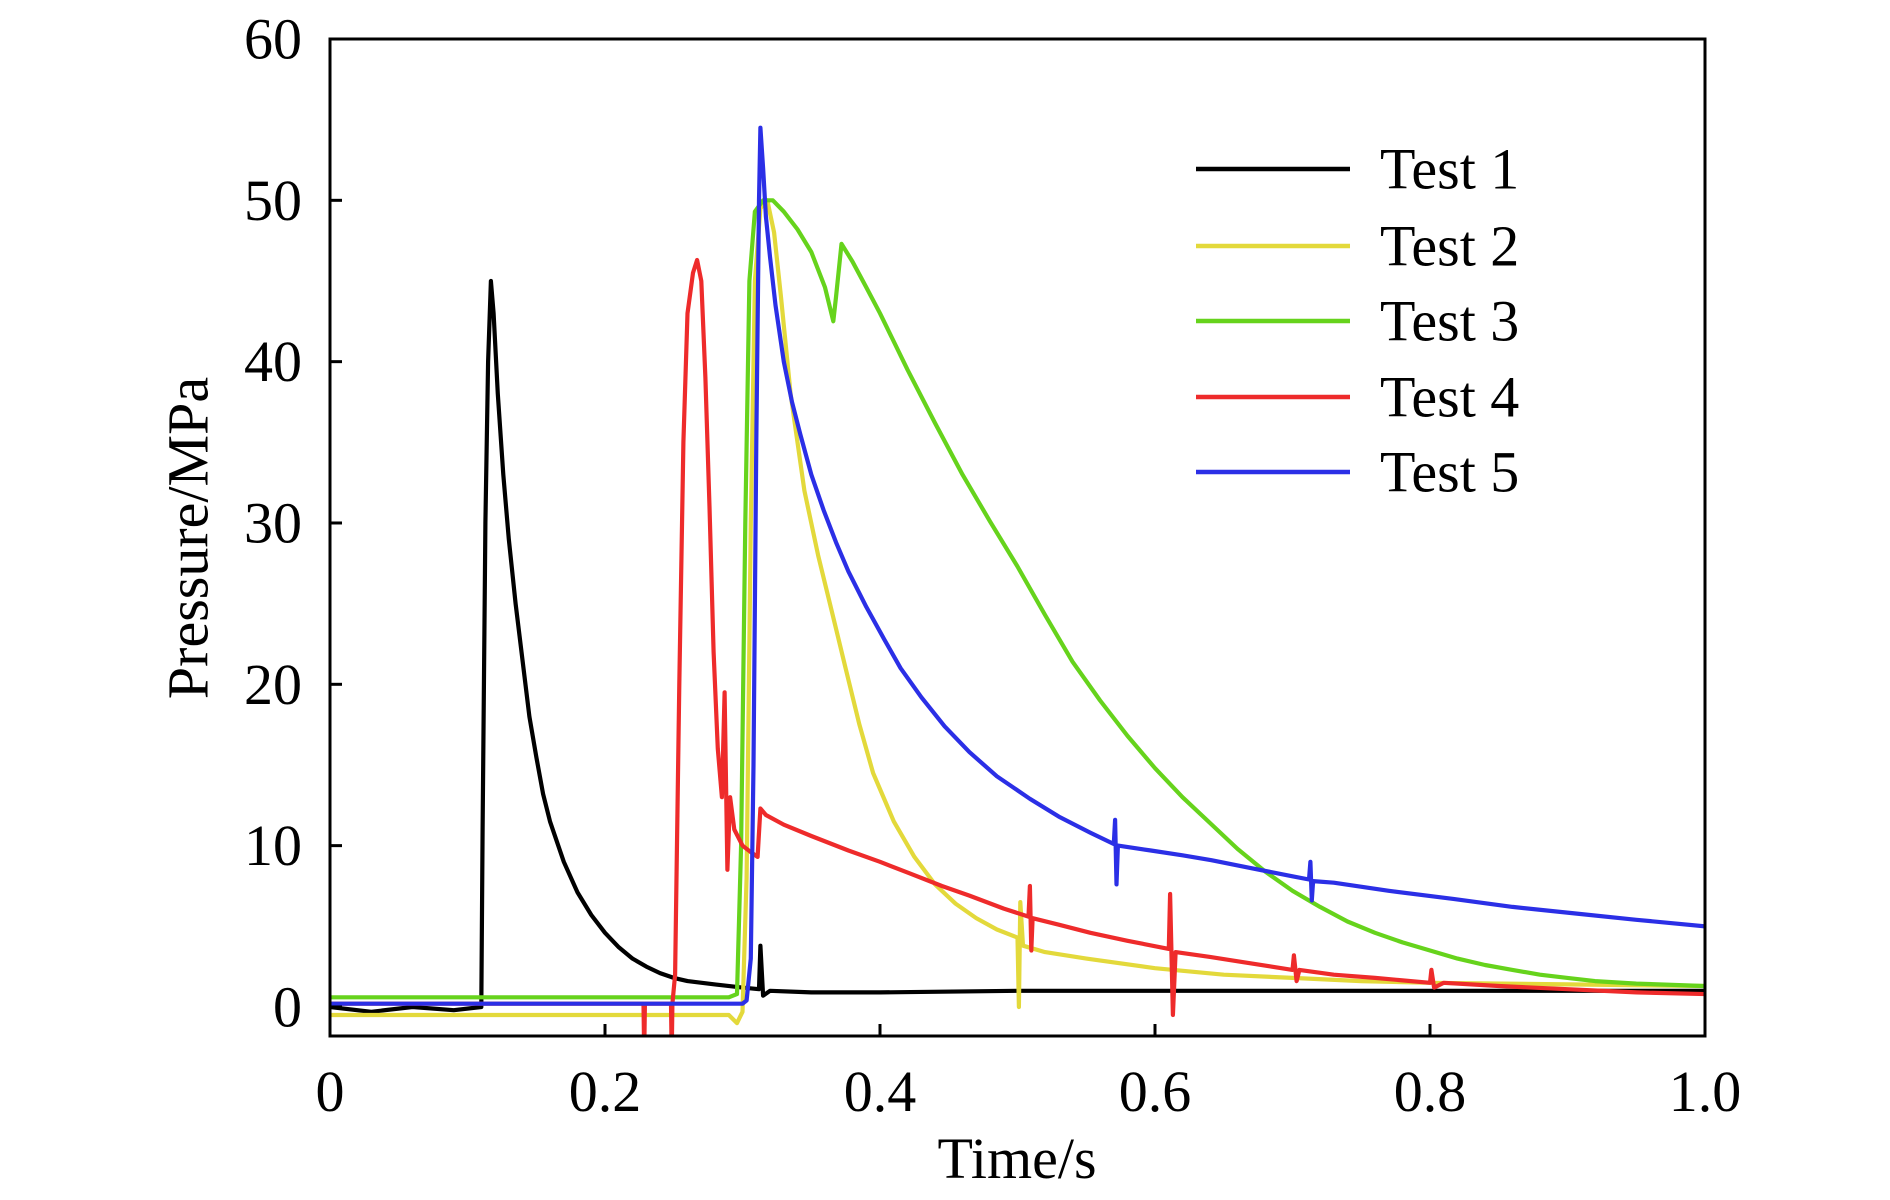 This screenshot has width=1890, height=1200. Describe the element at coordinates (1357, 397) in the screenshot. I see `legend-entry-test-4: Test 4` at that location.